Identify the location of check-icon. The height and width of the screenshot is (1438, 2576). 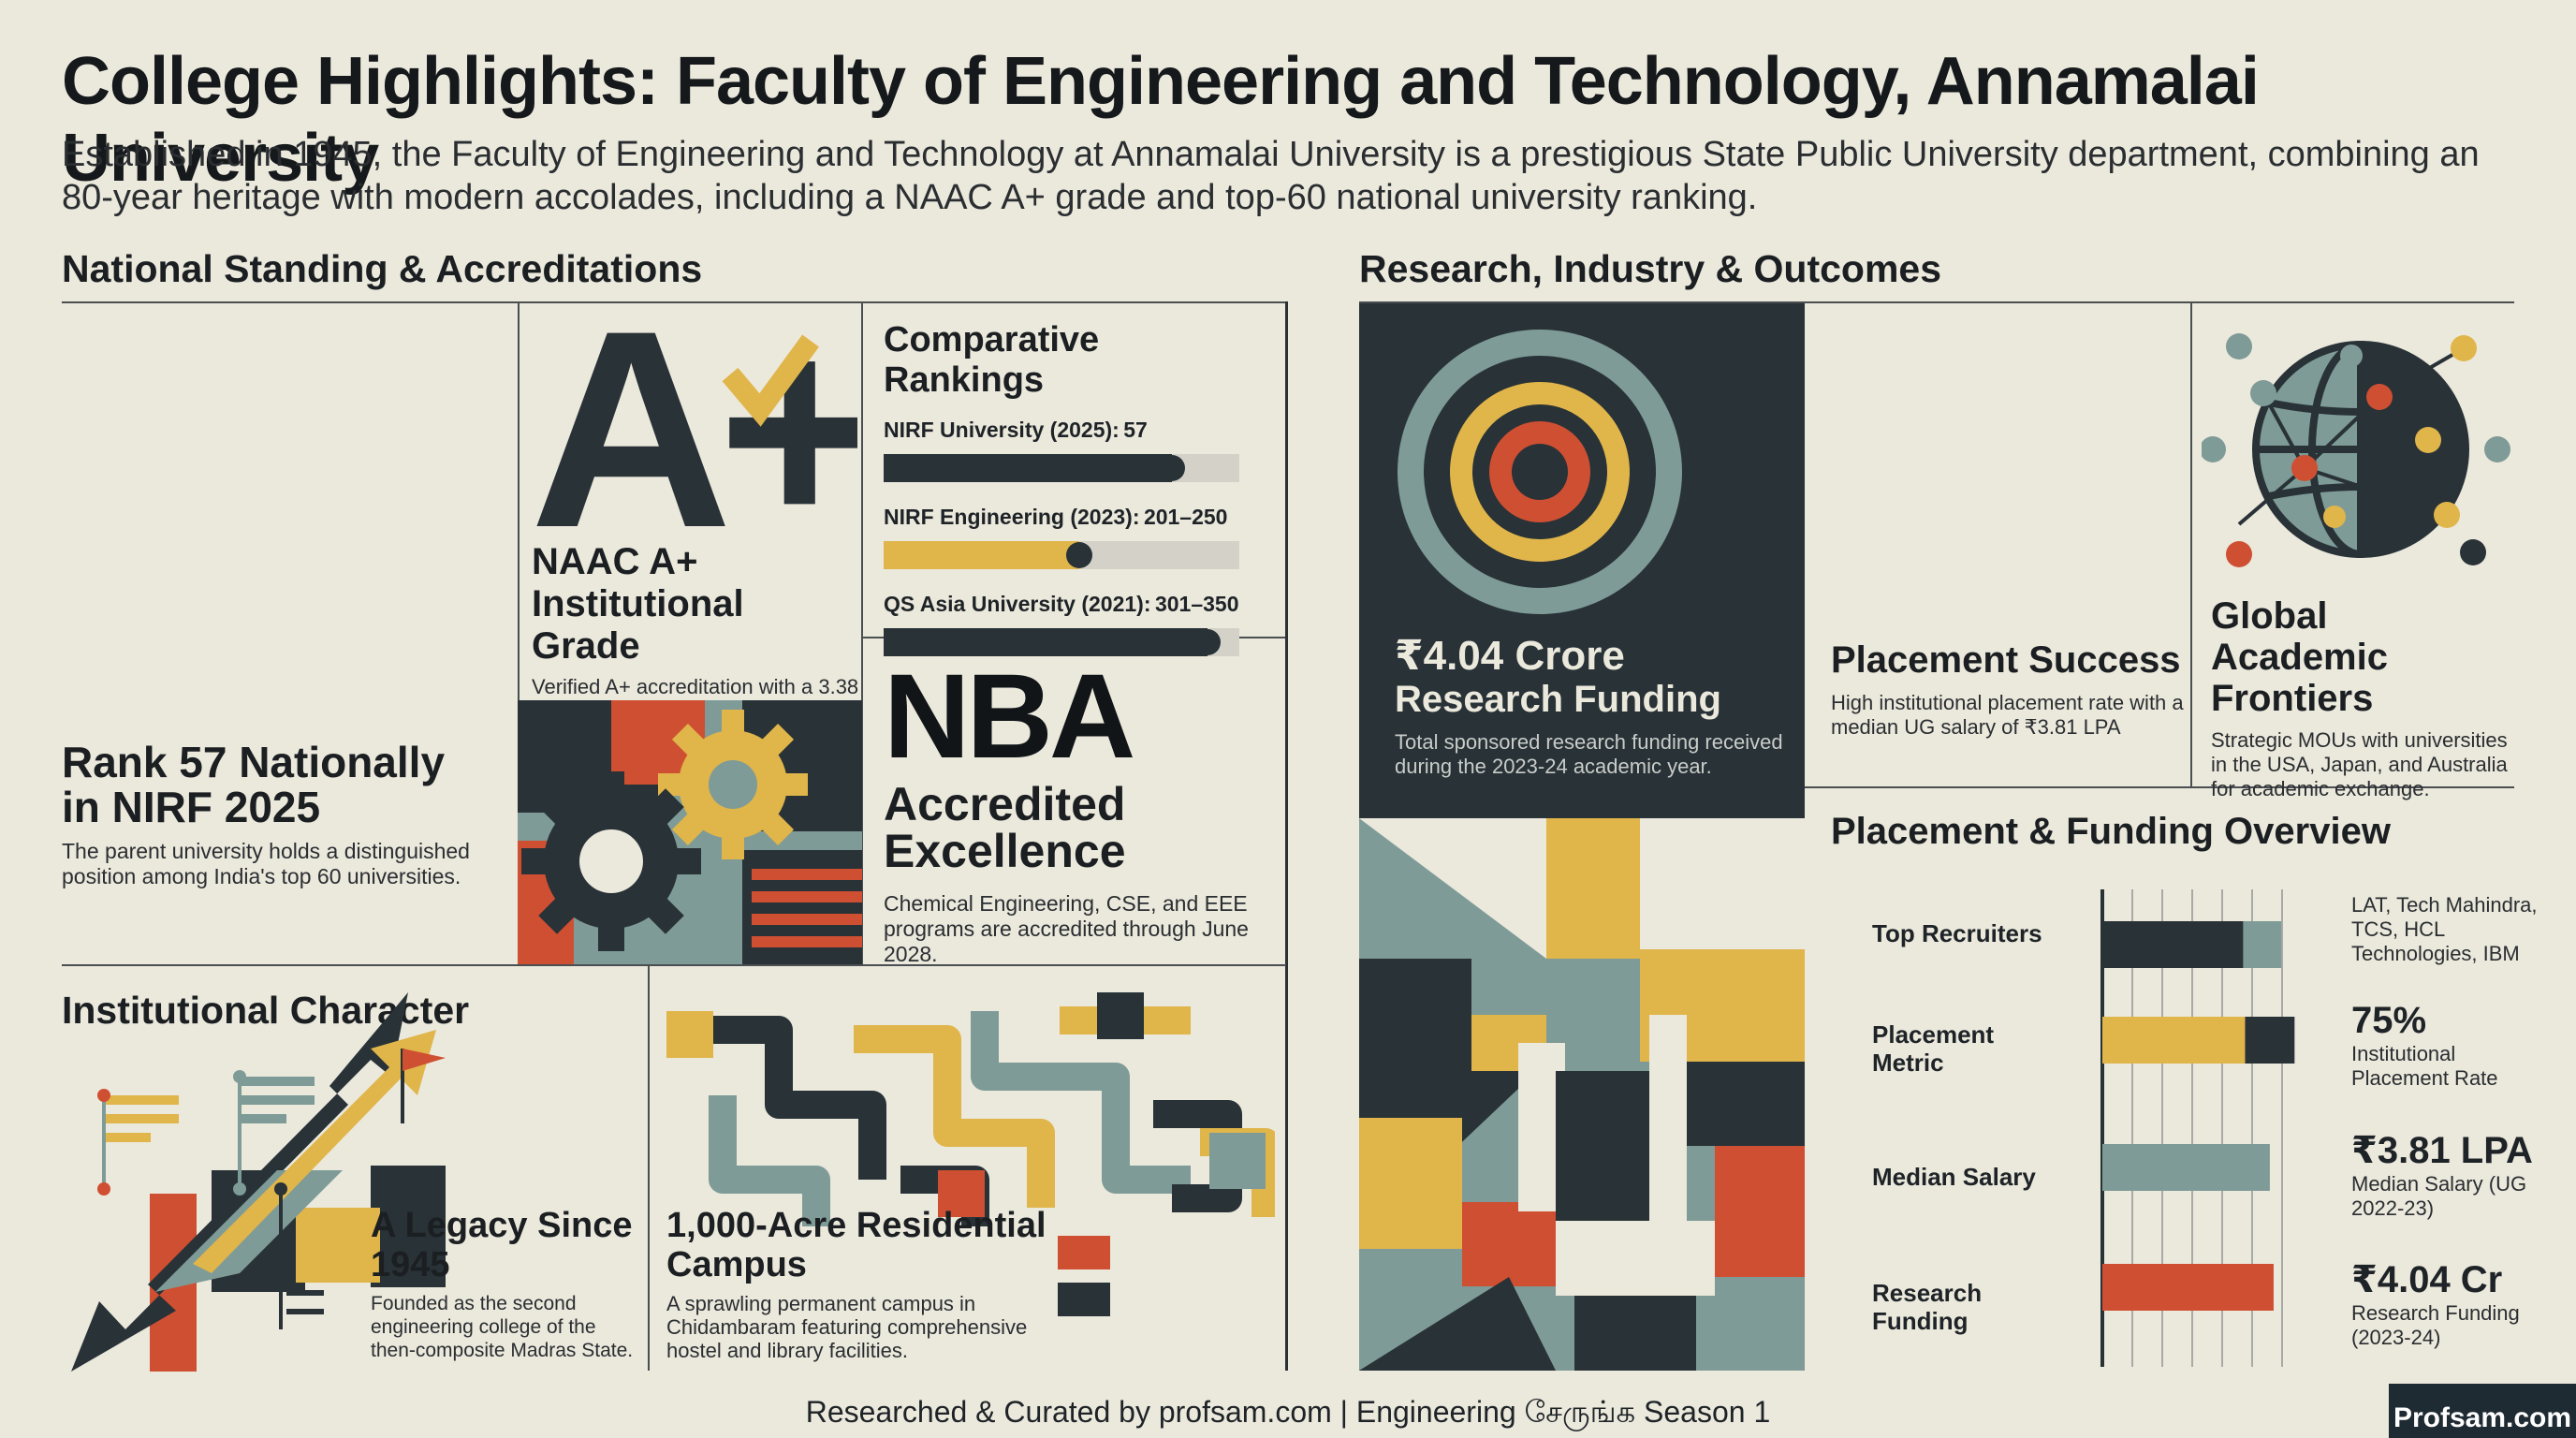
(770, 380).